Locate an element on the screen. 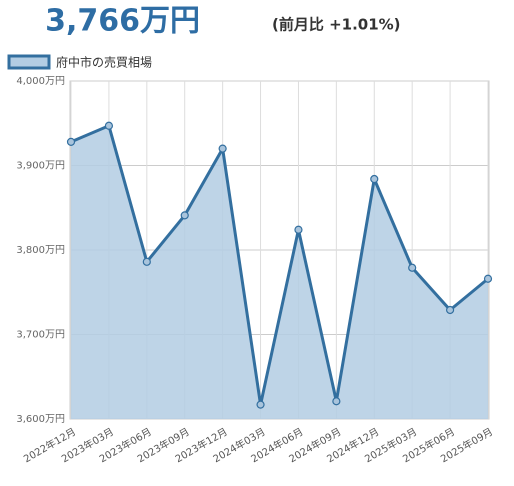 The height and width of the screenshot is (486, 514). y-tick-label: 3,700万円 is located at coordinates (40, 335).